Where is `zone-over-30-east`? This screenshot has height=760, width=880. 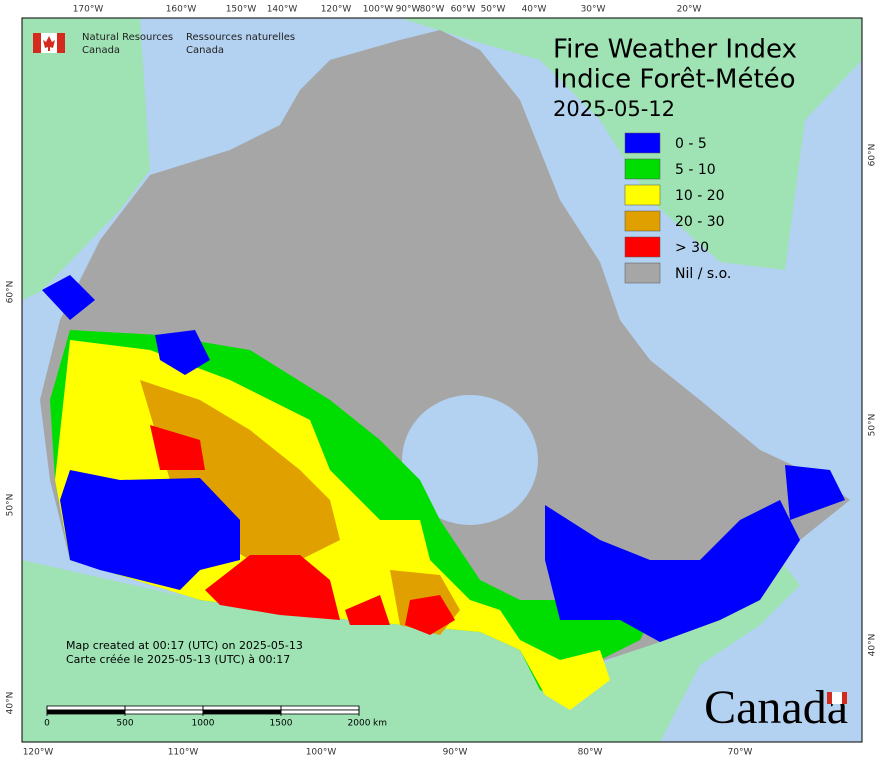 zone-over-30-east is located at coordinates (367, 610).